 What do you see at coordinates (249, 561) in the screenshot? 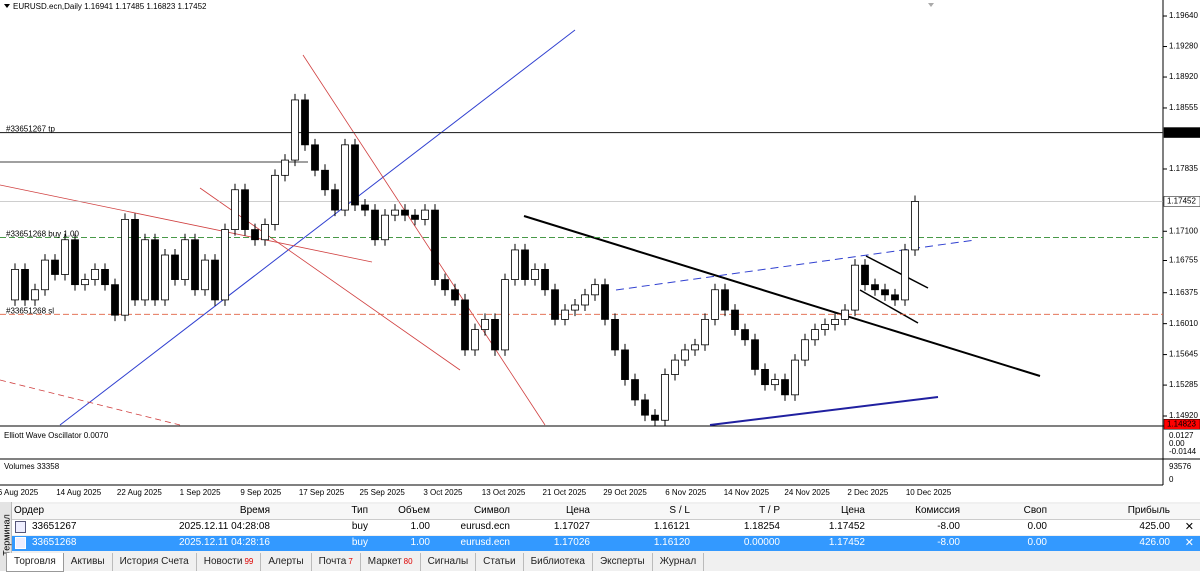
I see `tab-badge: 99` at bounding box center [249, 561].